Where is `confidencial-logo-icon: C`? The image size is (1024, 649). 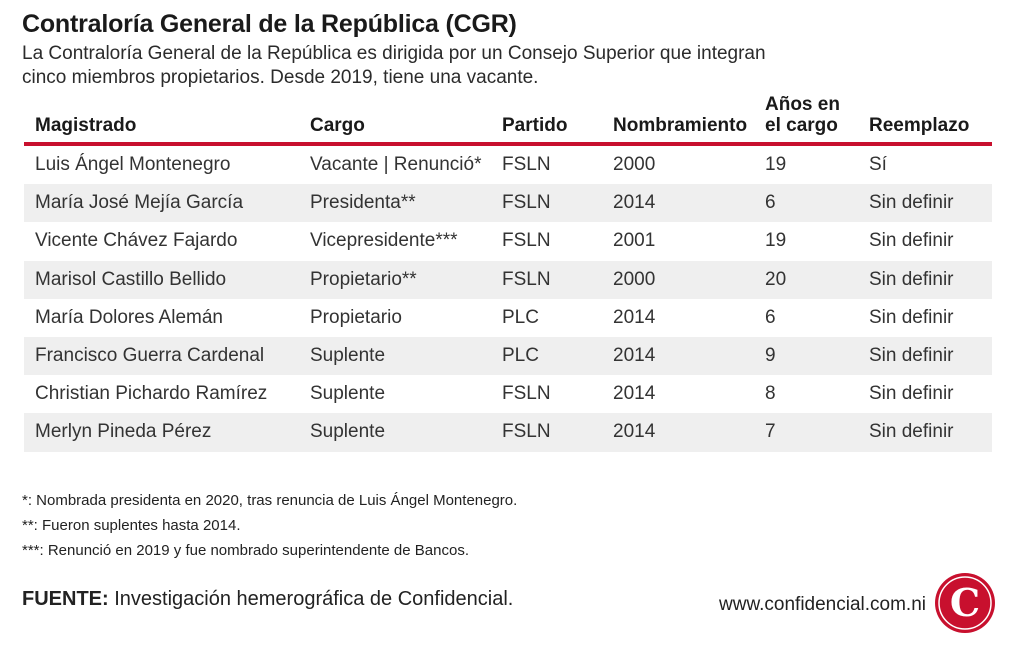 confidencial-logo-icon: C is located at coordinates (965, 603).